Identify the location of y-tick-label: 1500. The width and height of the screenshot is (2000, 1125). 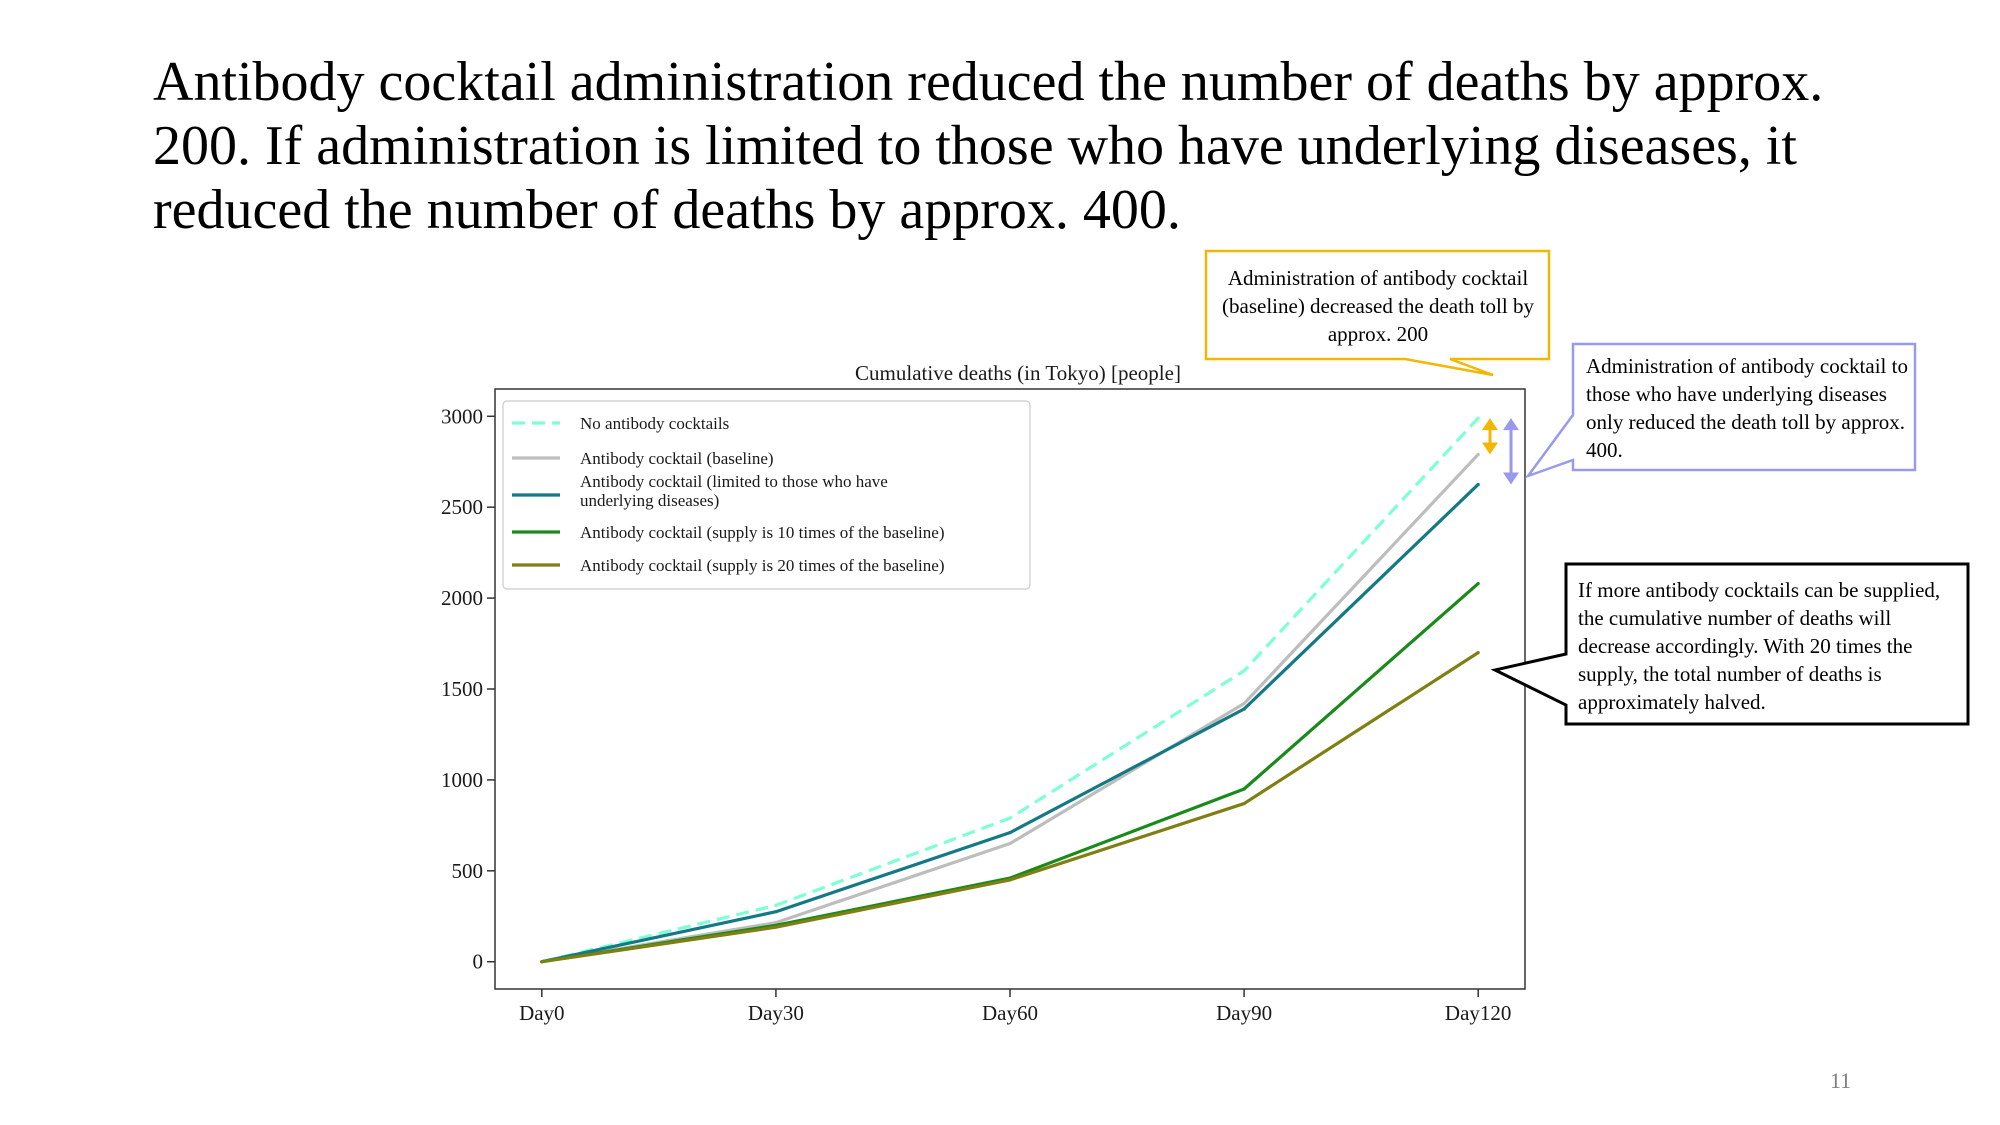
(462, 689).